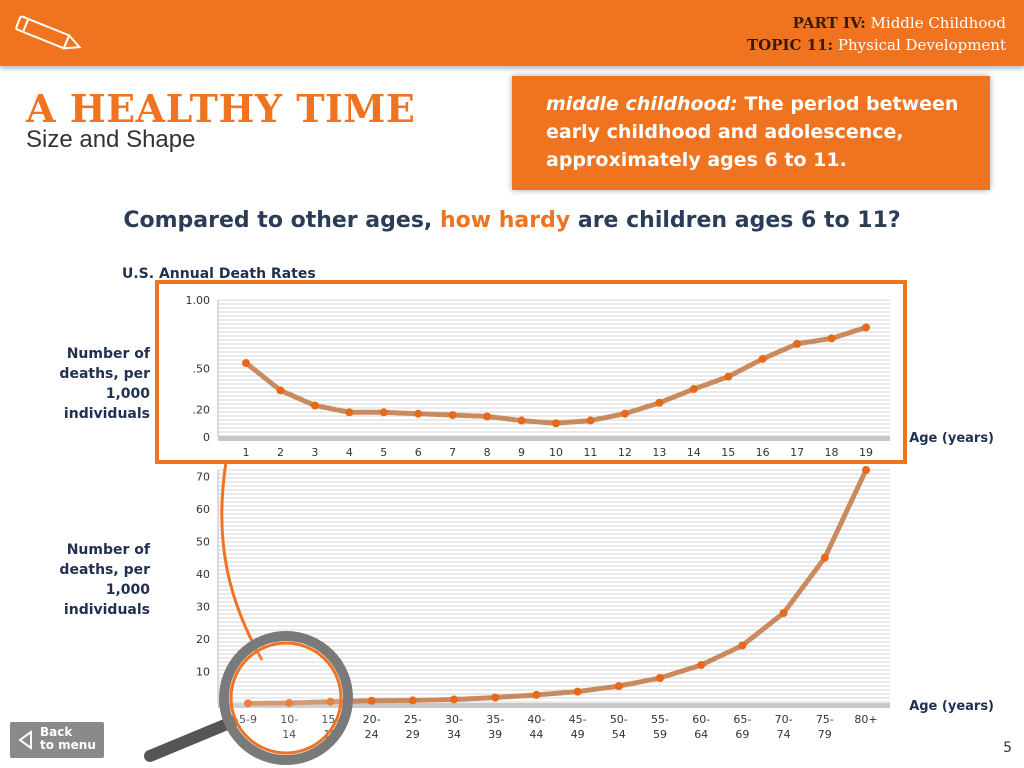 This screenshot has width=1024, height=768. Describe the element at coordinates (278, 220) in the screenshot. I see `question-before: Compared to other ages,` at that location.